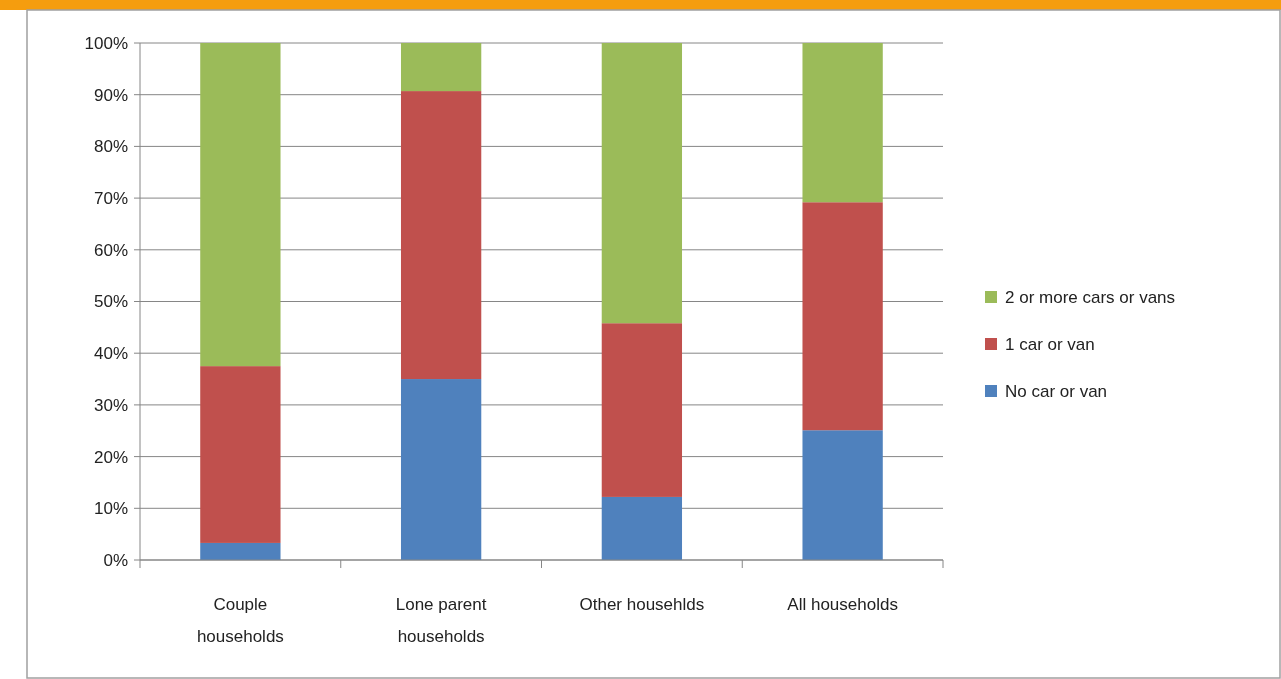  I want to click on x-tick-label: All households, so click(842, 604).